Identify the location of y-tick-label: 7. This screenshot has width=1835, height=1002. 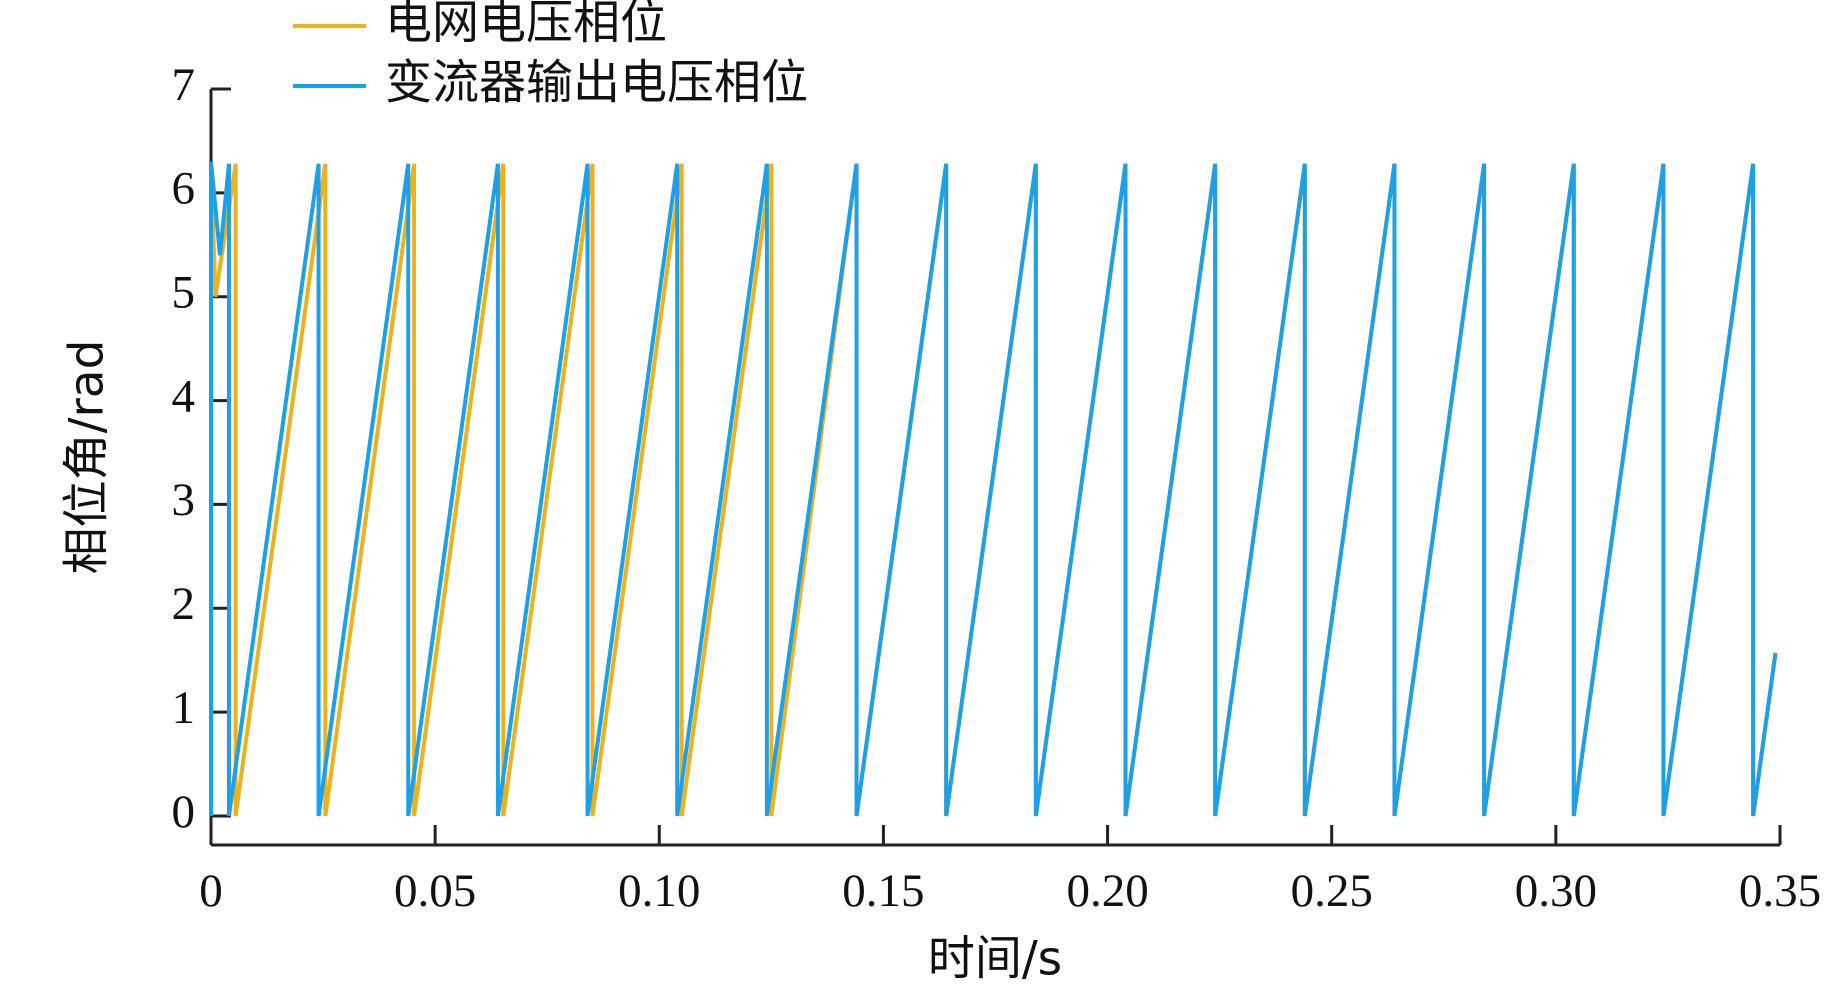
(184, 85).